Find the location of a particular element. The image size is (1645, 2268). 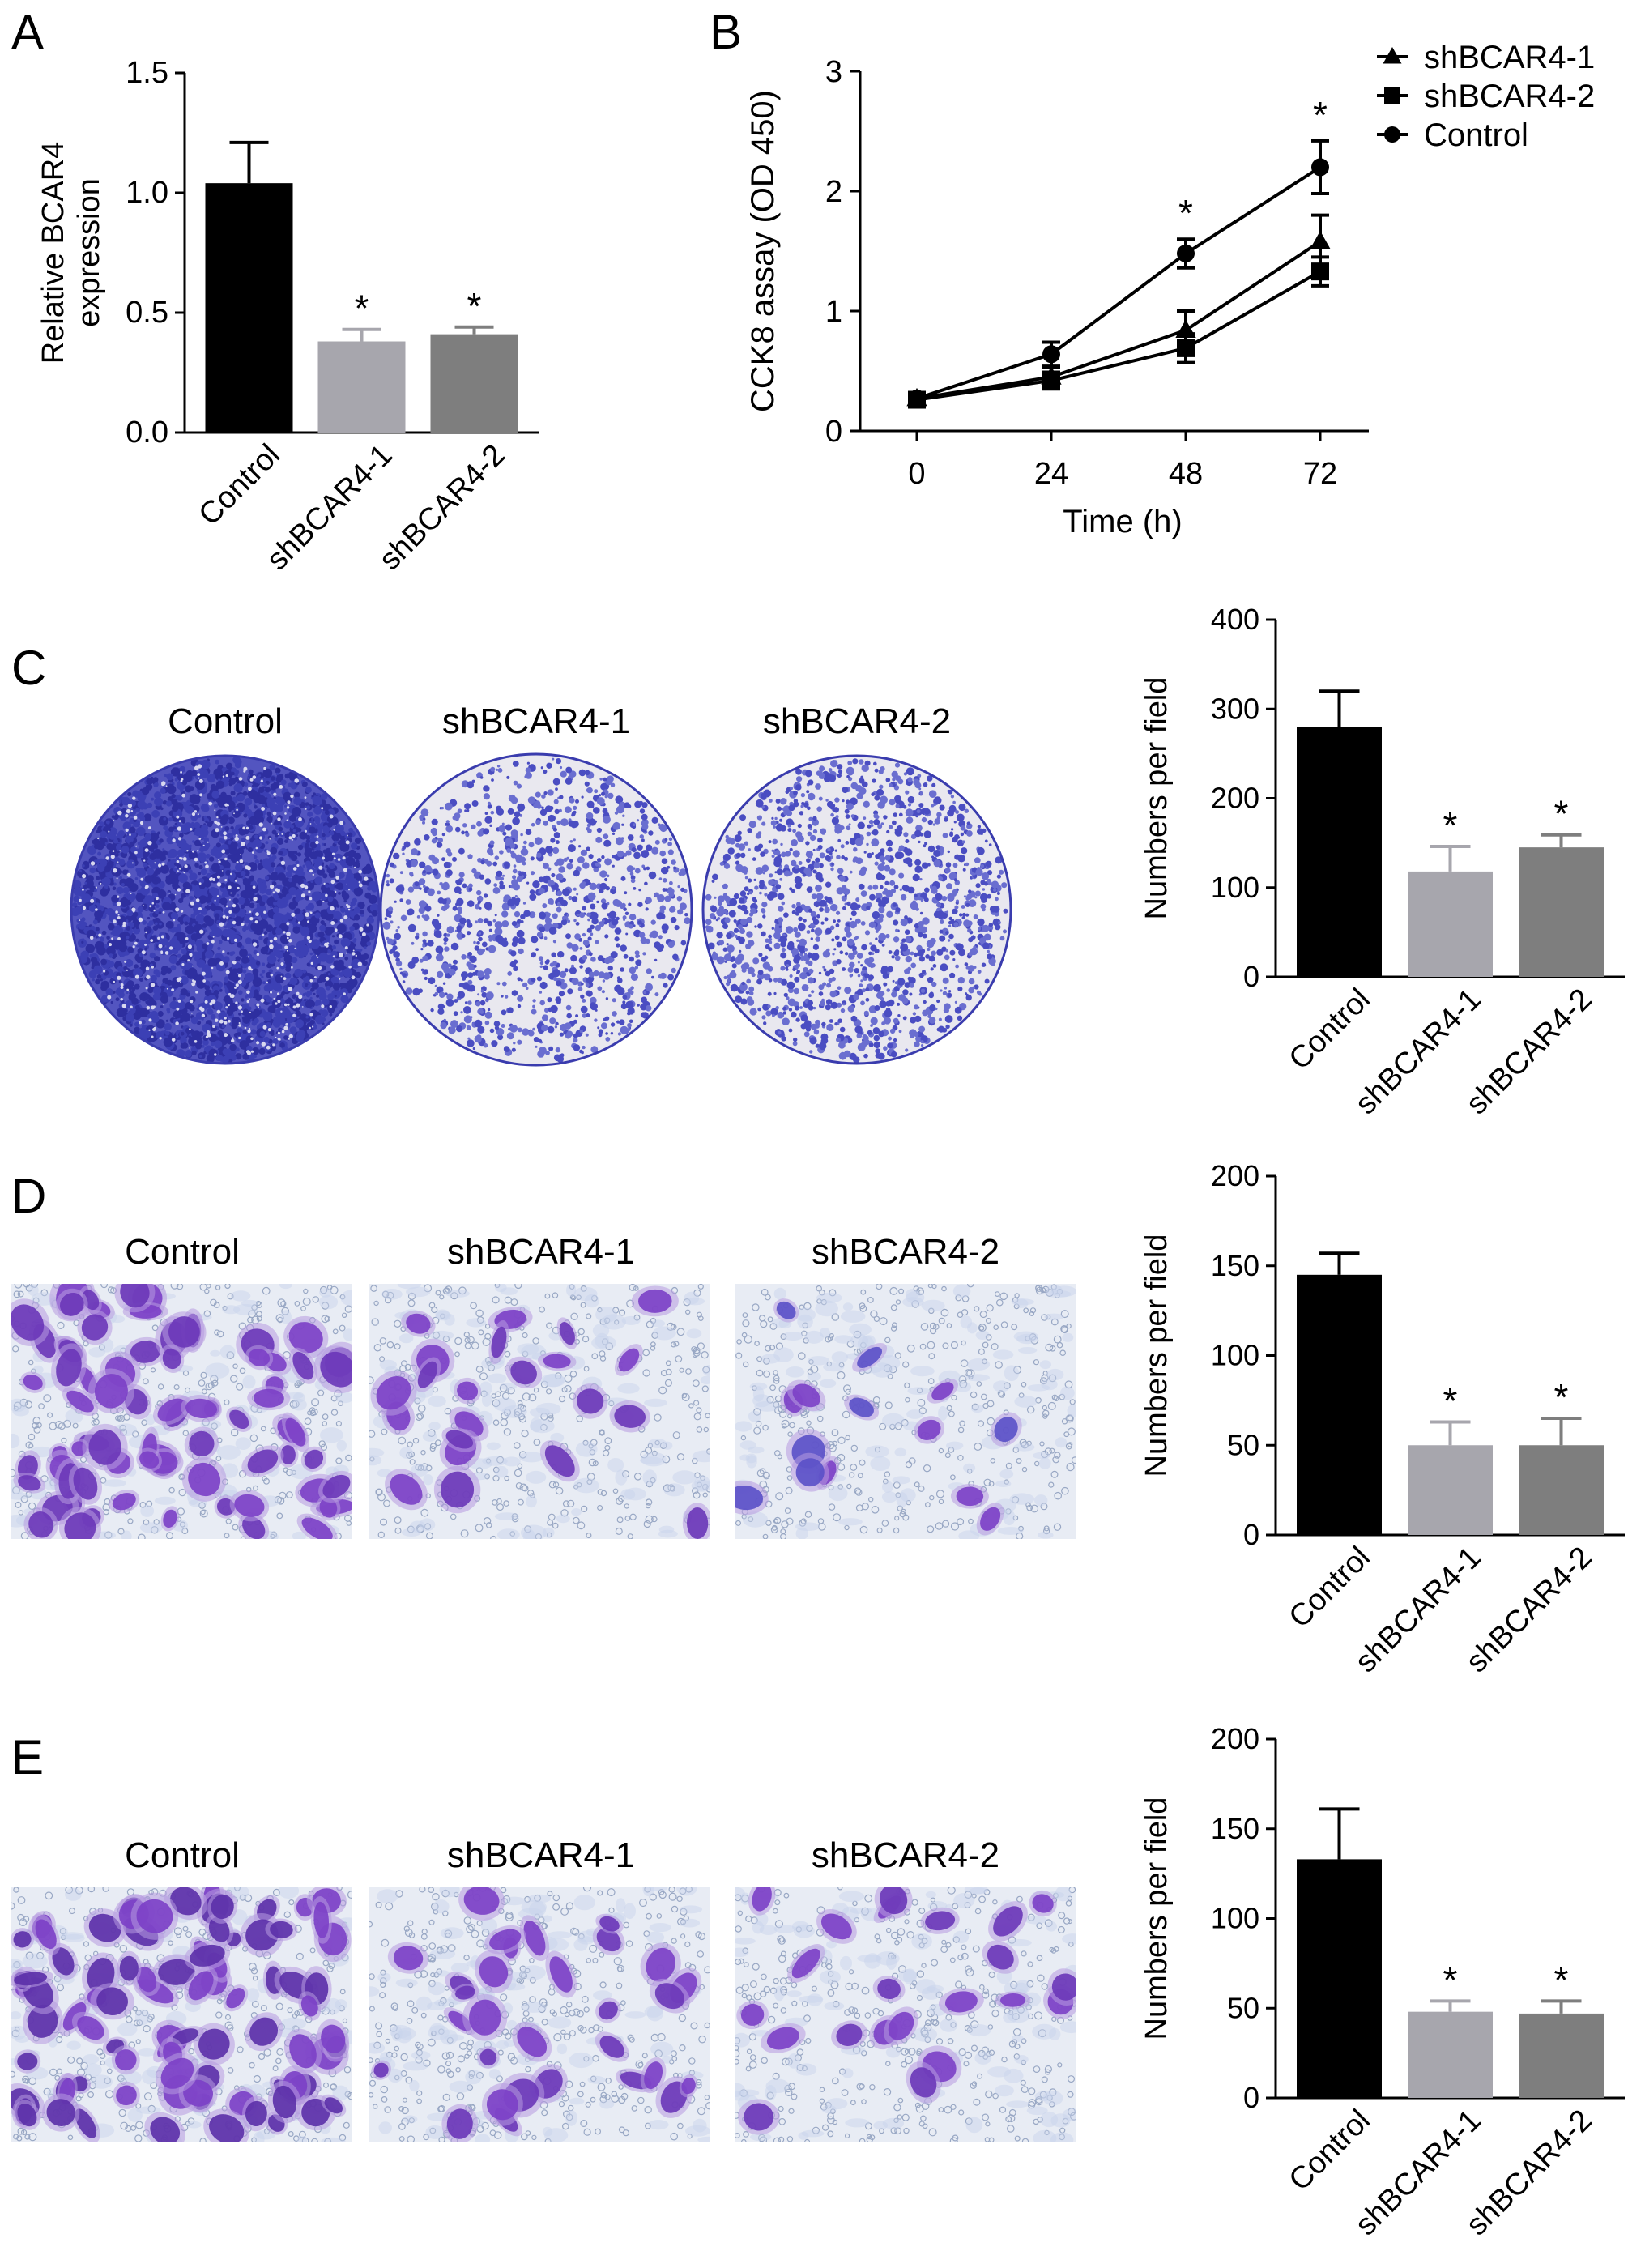

image-label-c-shbcar4-2: shBCAR4-2 is located at coordinates (857, 721).